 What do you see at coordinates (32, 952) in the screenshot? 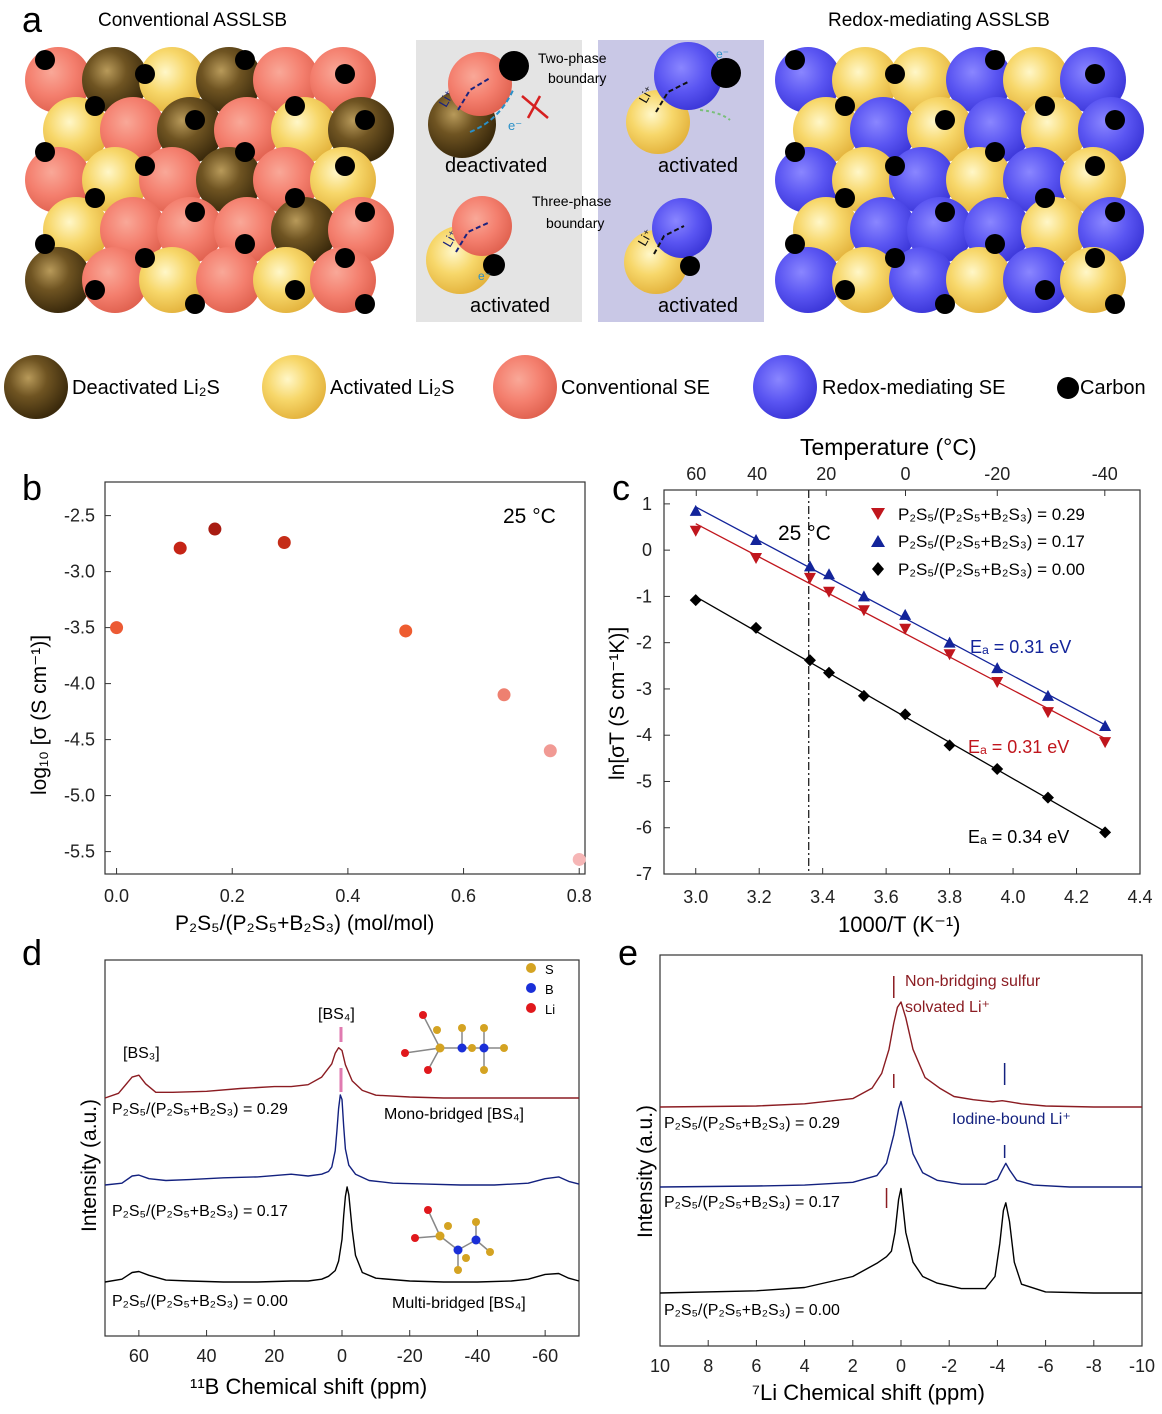
I see `panel-letter-d: d` at bounding box center [32, 952].